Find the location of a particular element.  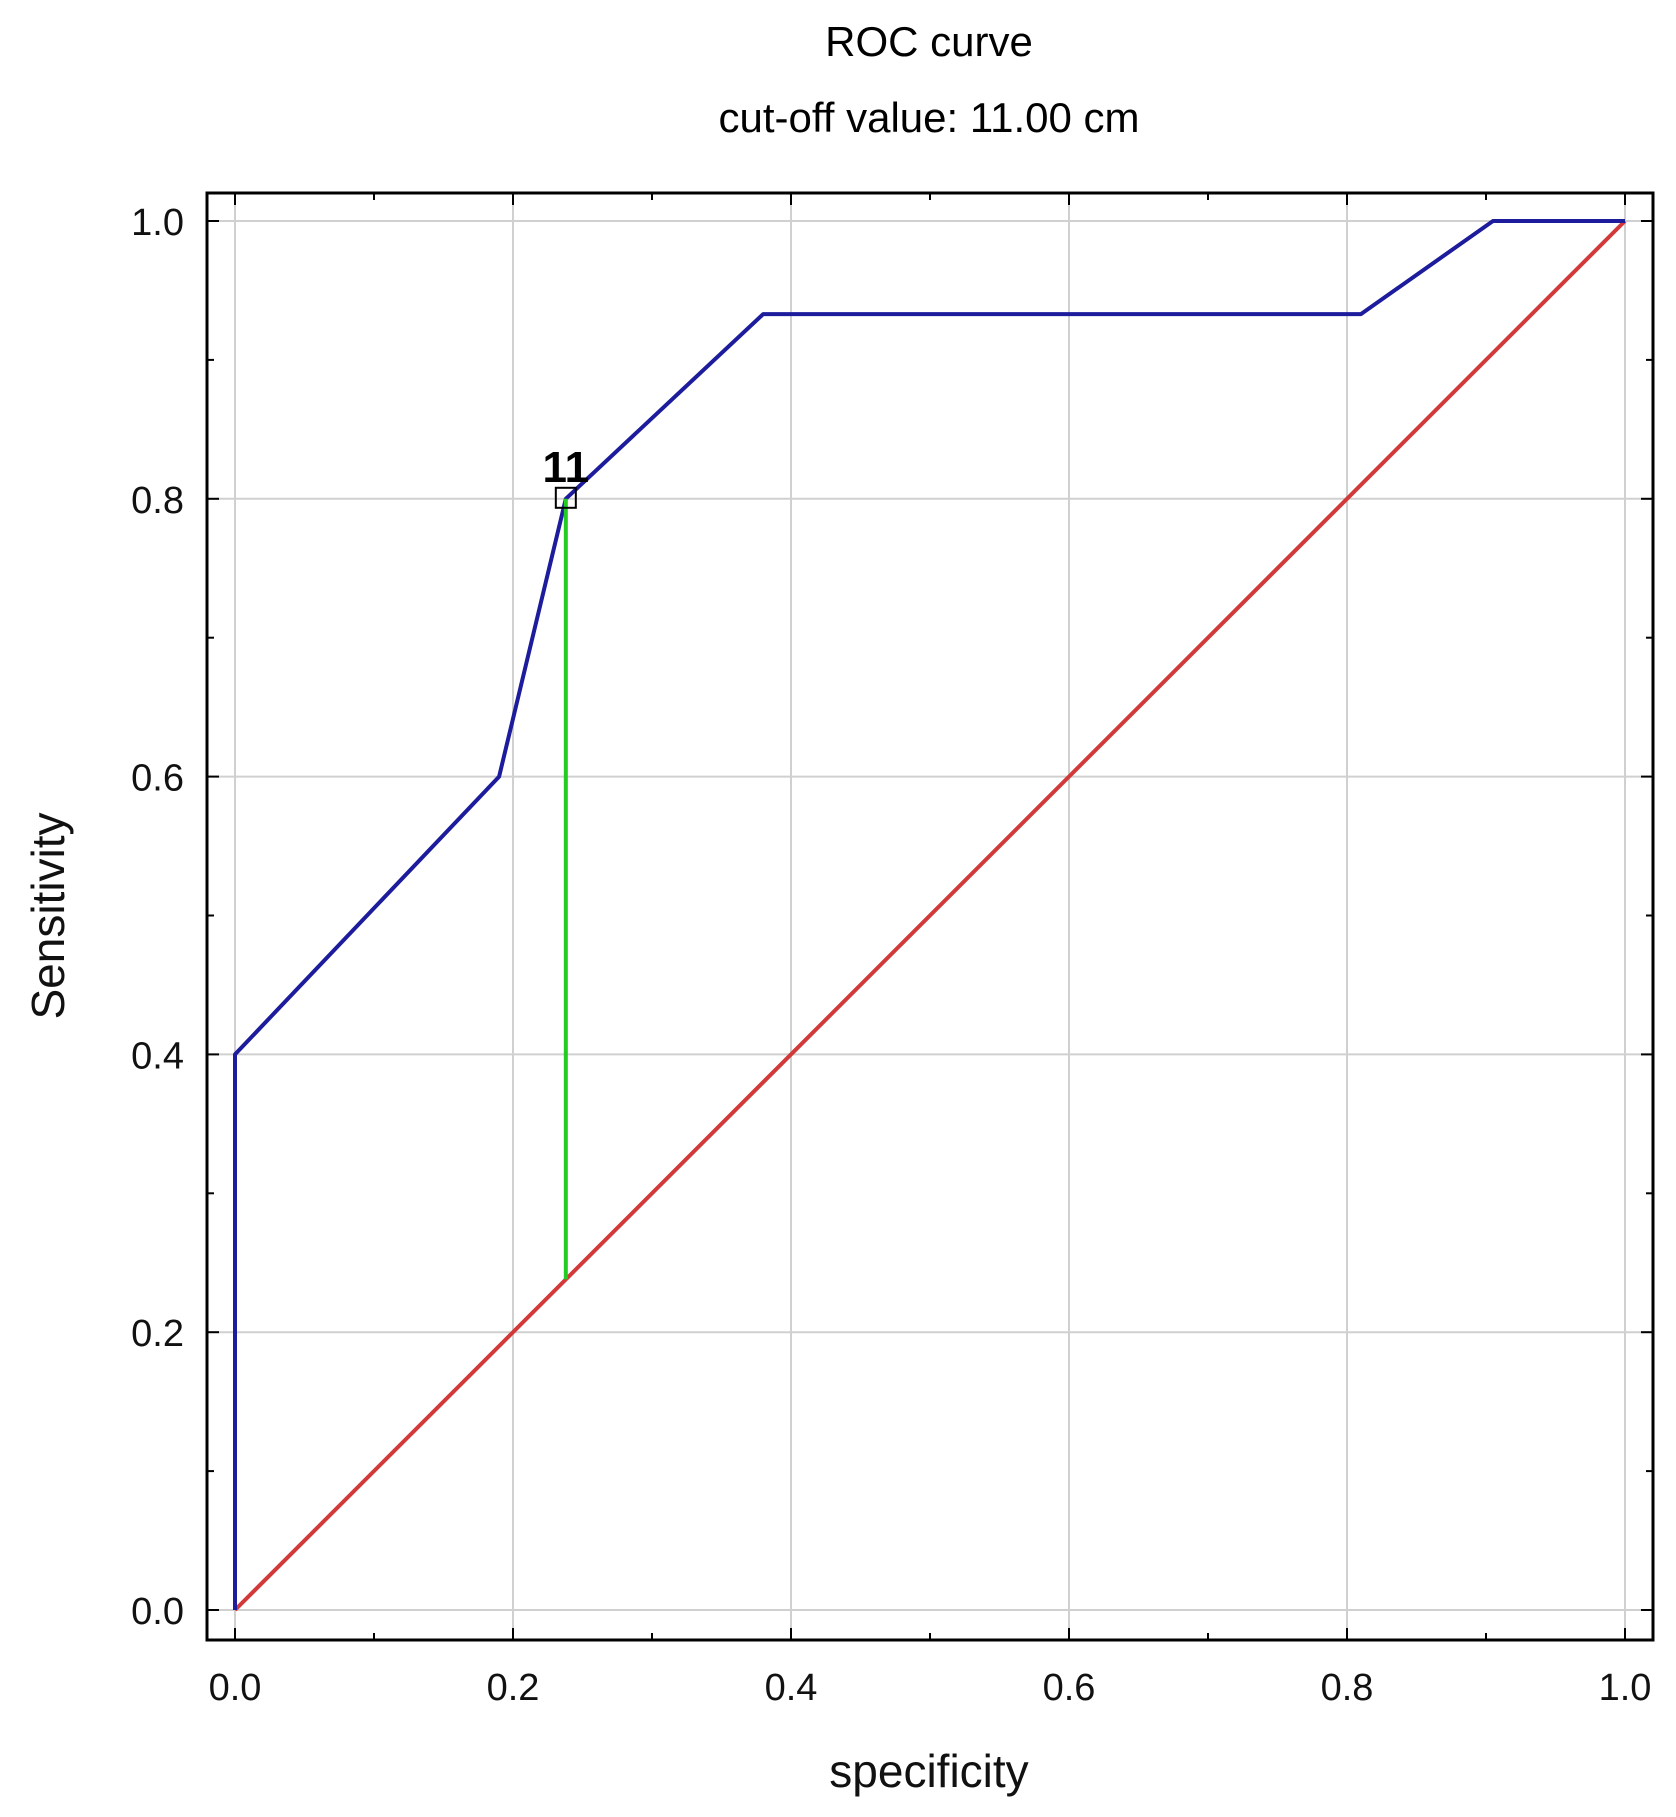

y-axis-label: Sensitivity is located at coordinates (48, 915).